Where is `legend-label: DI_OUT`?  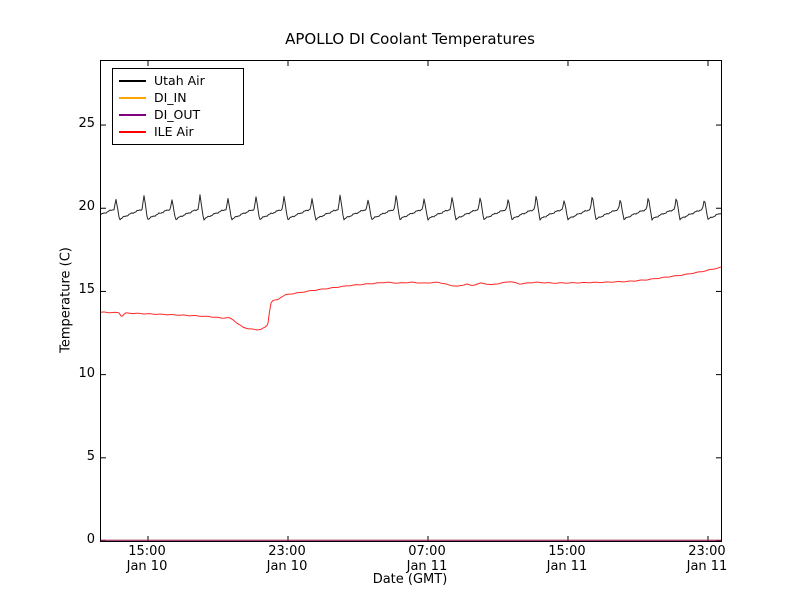 legend-label: DI_OUT is located at coordinates (177, 114).